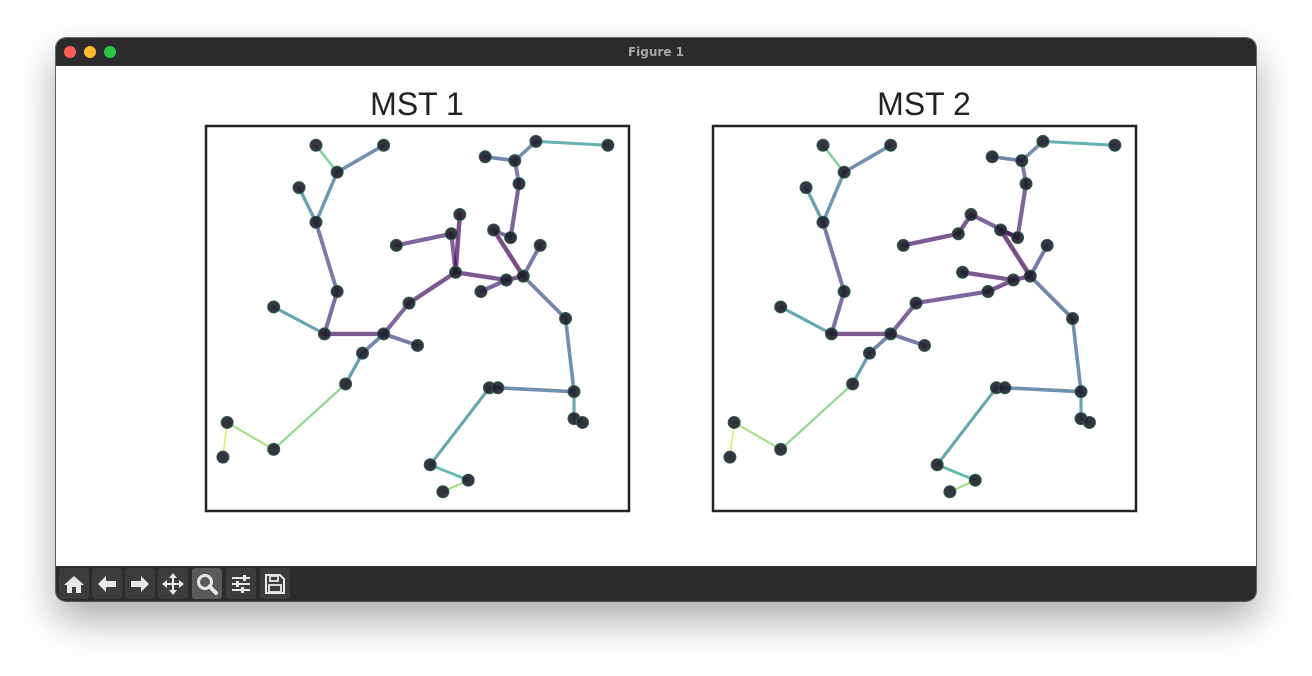 This screenshot has width=1312, height=676. I want to click on title-bar: Figure 1, so click(656, 52).